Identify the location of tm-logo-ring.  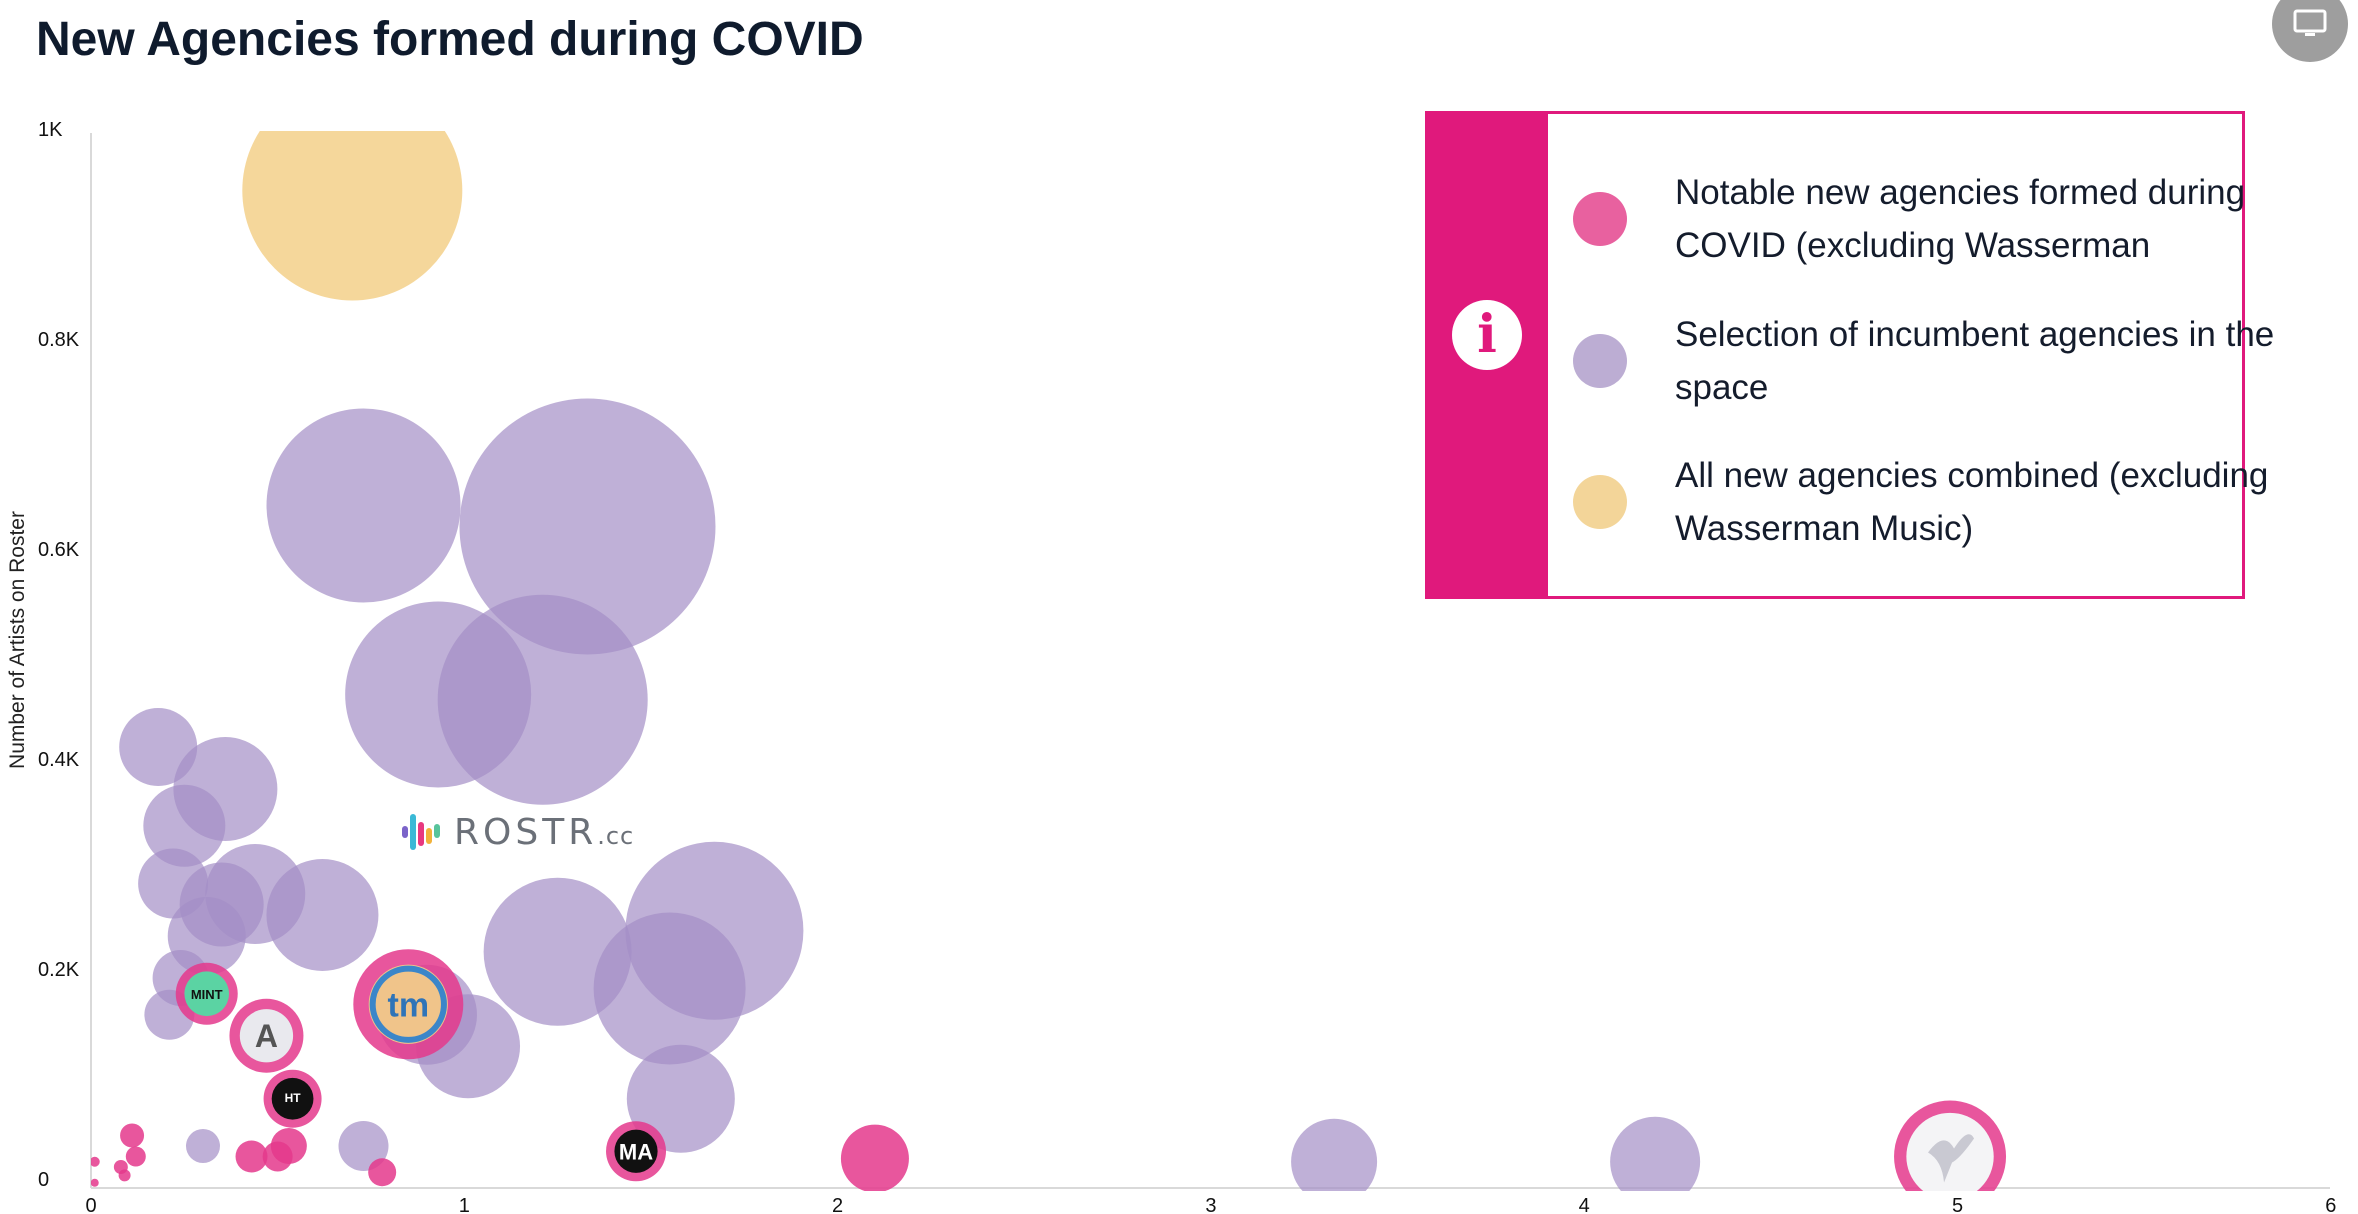
(408, 1004).